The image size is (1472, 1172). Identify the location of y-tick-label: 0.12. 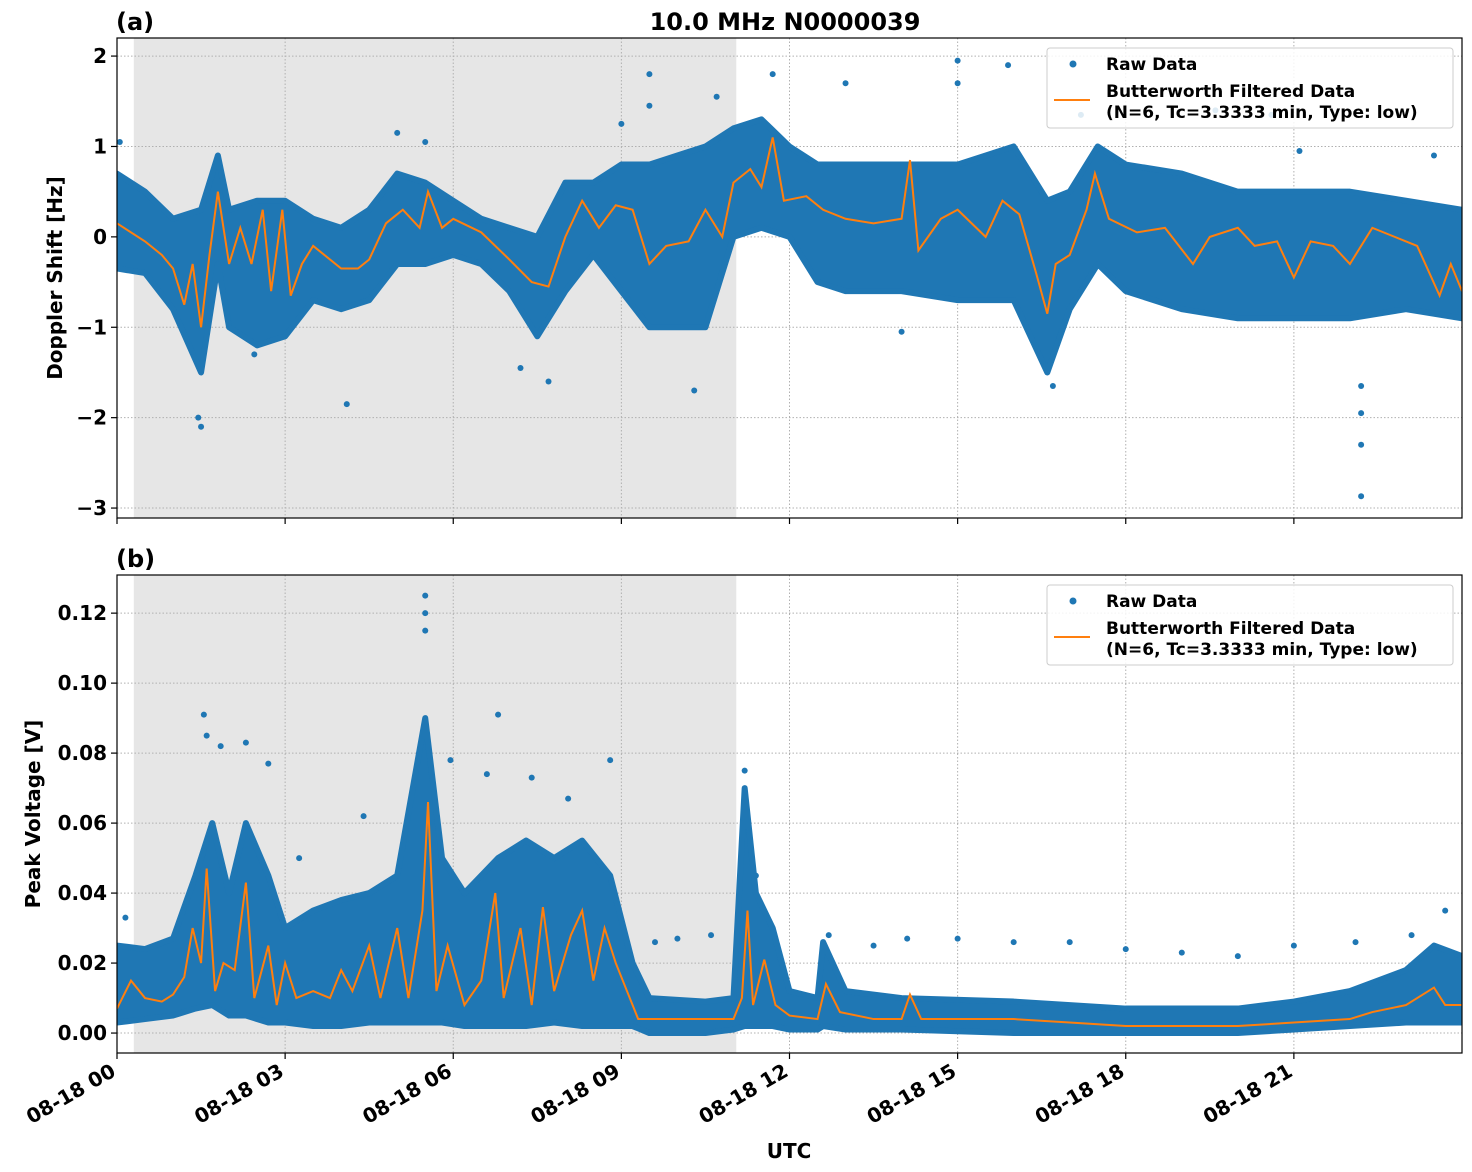
(82, 613).